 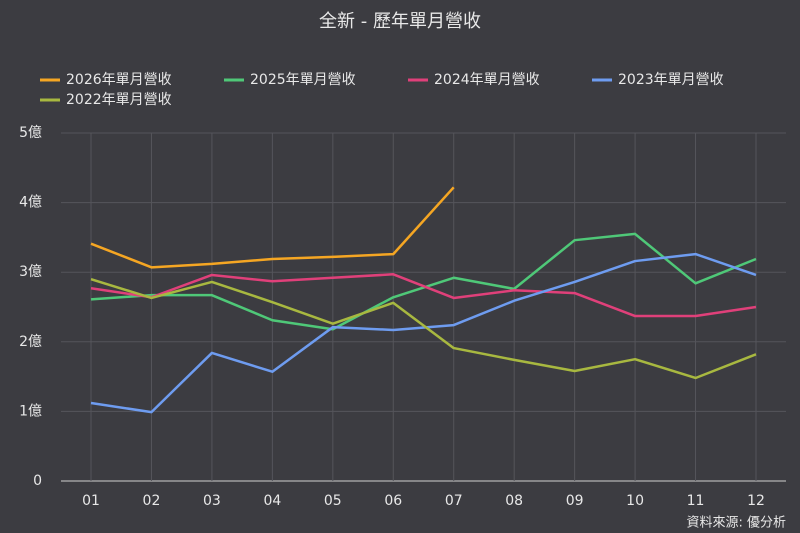 I want to click on x-tick-label: 11, so click(x=696, y=501).